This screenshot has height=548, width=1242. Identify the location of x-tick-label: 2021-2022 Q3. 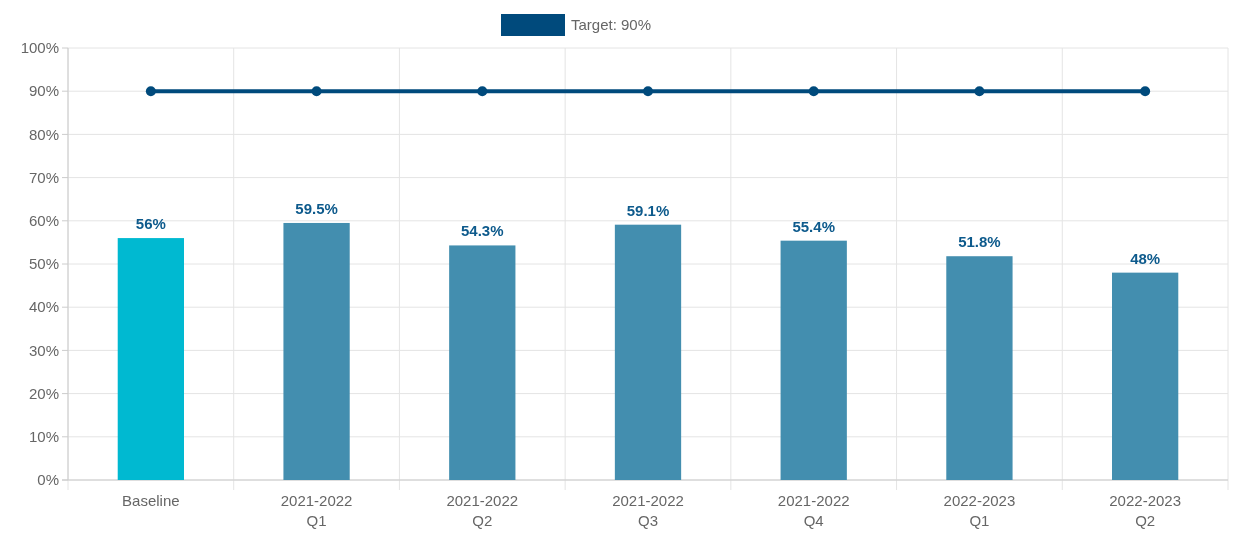
(648, 510).